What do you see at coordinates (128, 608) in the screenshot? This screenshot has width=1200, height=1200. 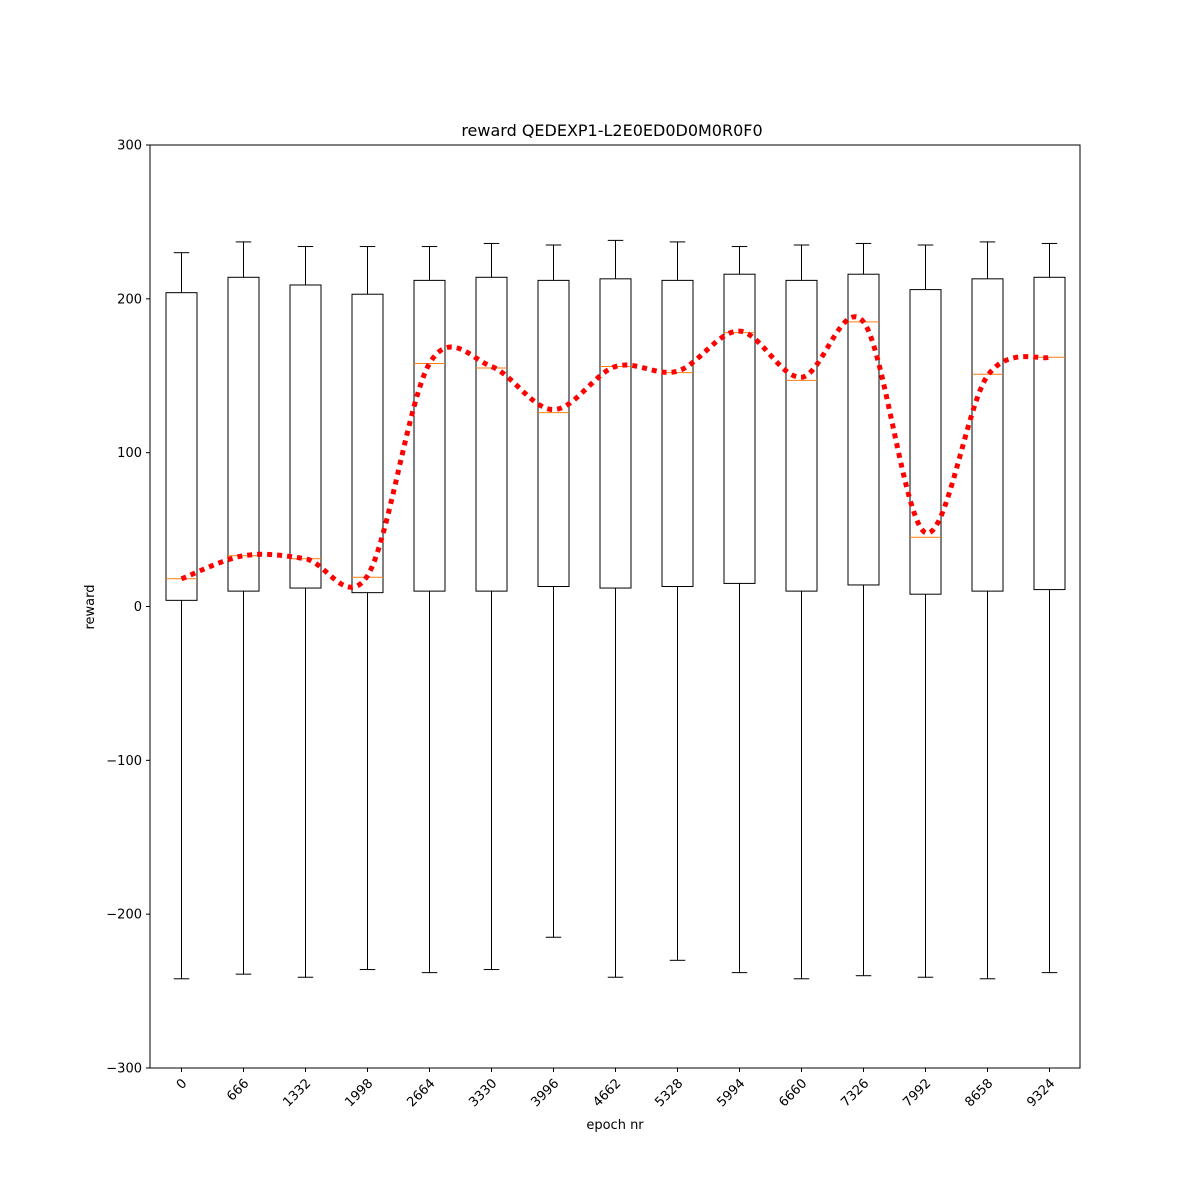 I see `y-axis: −300 −200 −100 0 100 200 300` at bounding box center [128, 608].